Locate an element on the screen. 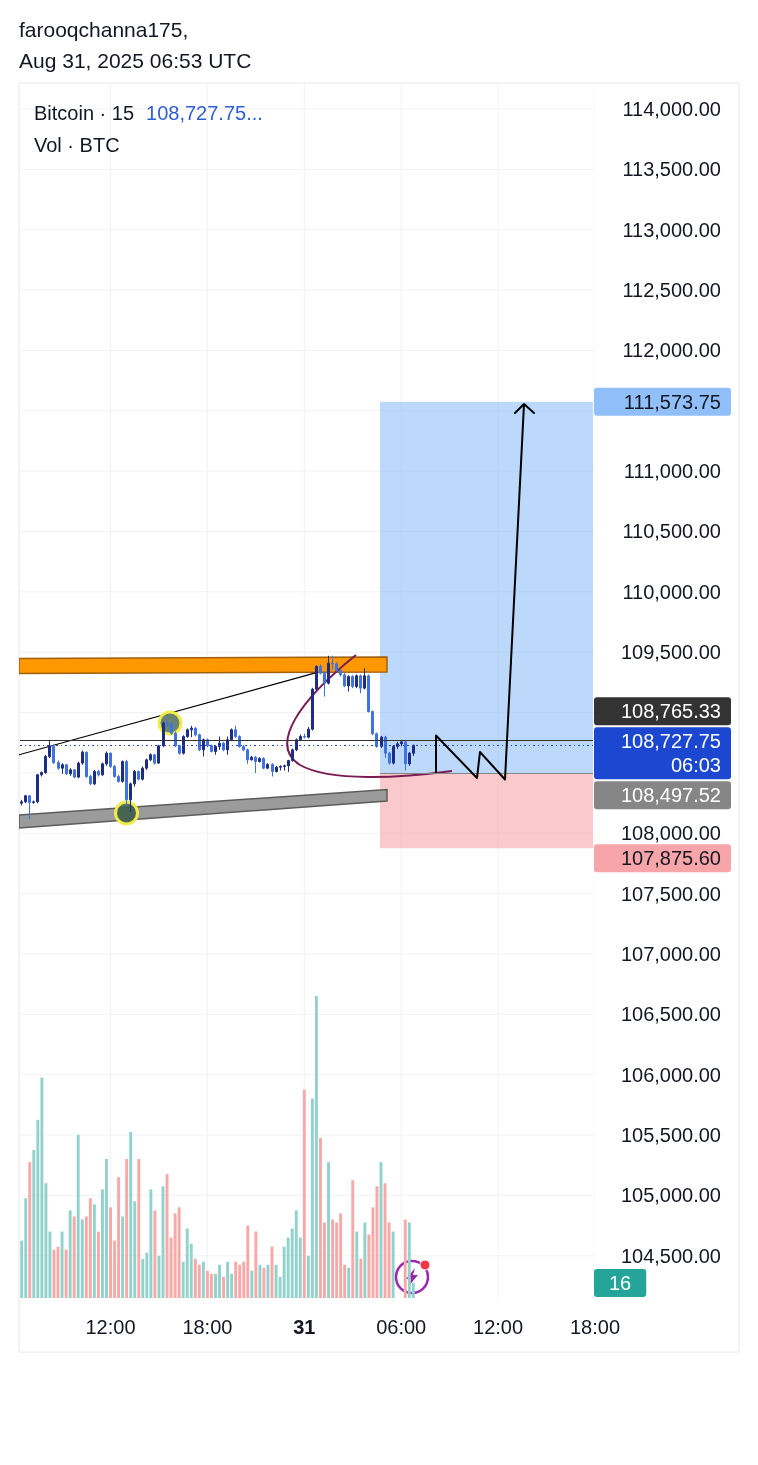  y-tick-label: 111,000.00 is located at coordinates (672, 471).